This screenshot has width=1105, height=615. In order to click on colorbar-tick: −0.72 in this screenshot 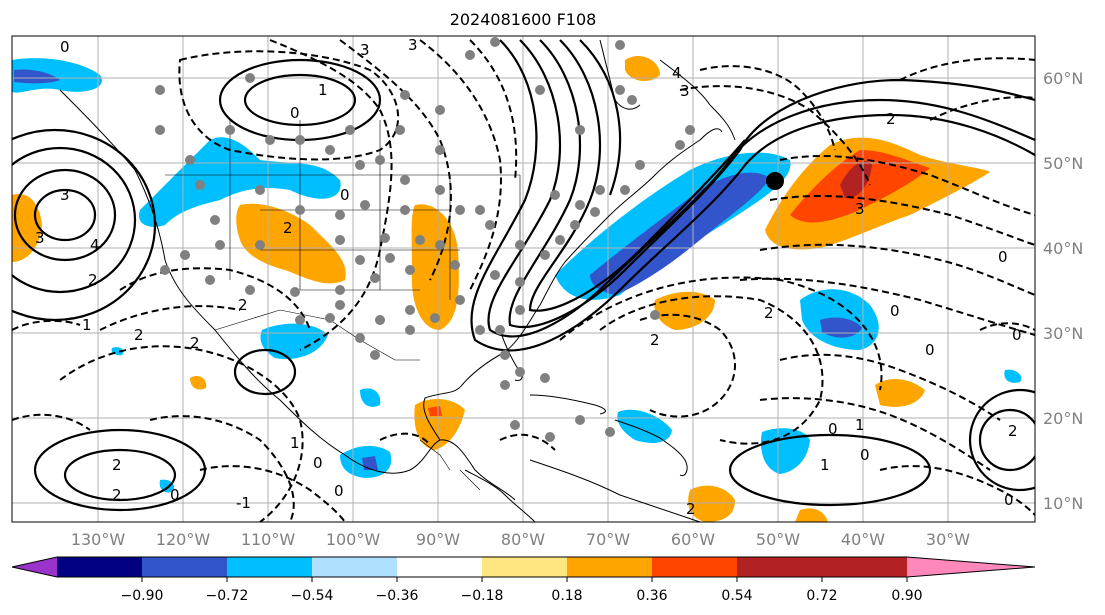, I will do `click(227, 596)`.